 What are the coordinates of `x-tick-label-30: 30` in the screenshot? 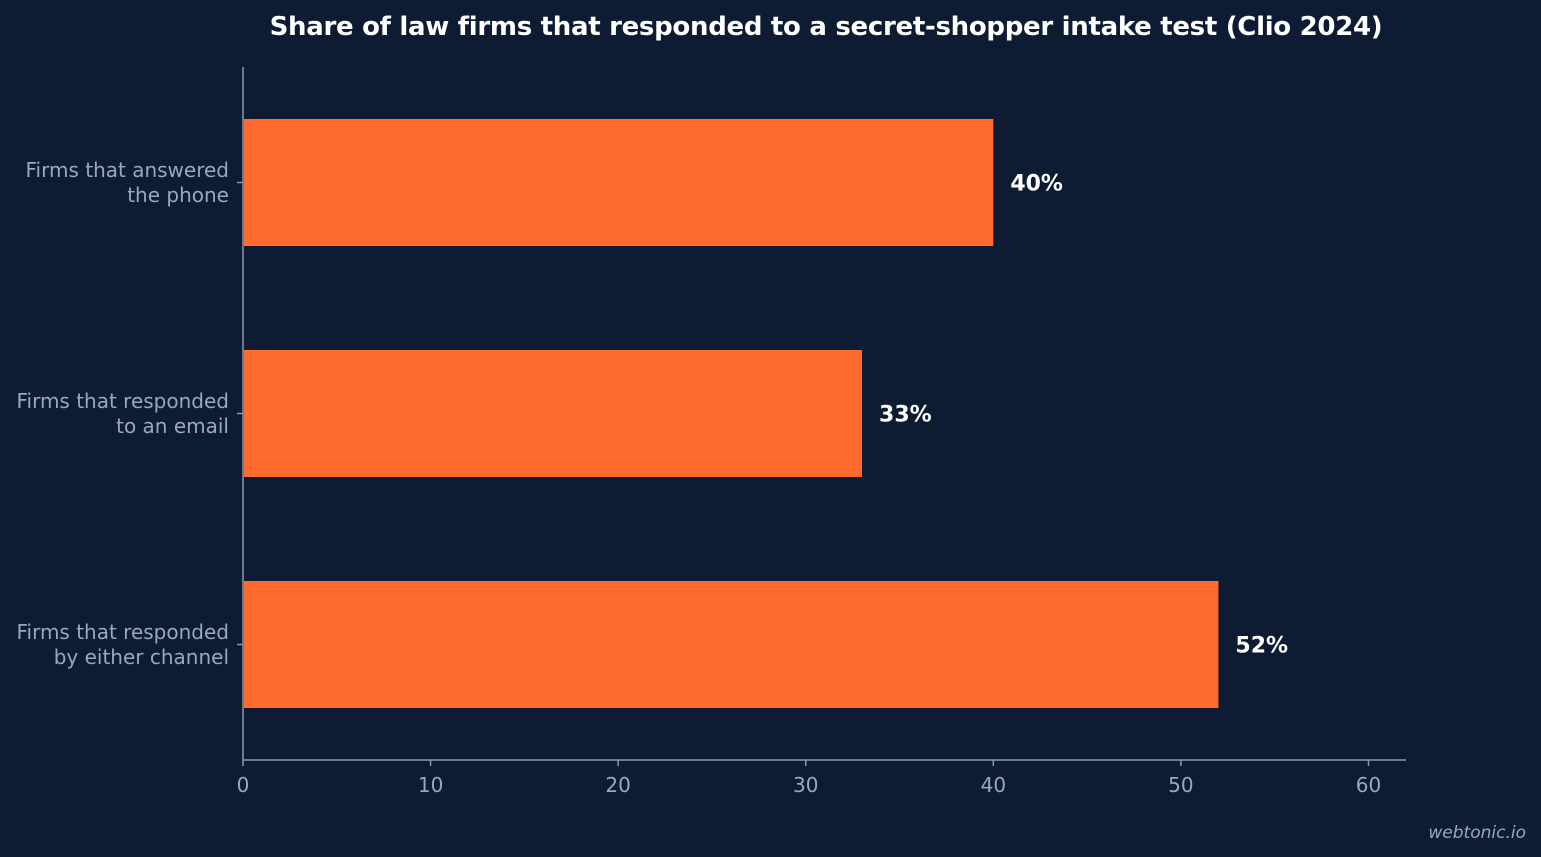 It's located at (805, 785).